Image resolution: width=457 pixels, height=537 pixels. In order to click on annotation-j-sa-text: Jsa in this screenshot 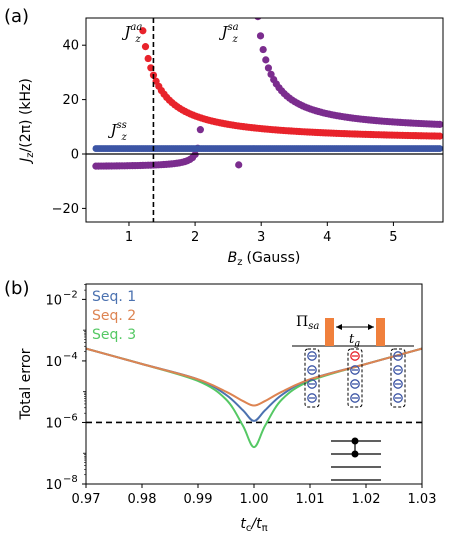, I will do `click(229, 31)`.